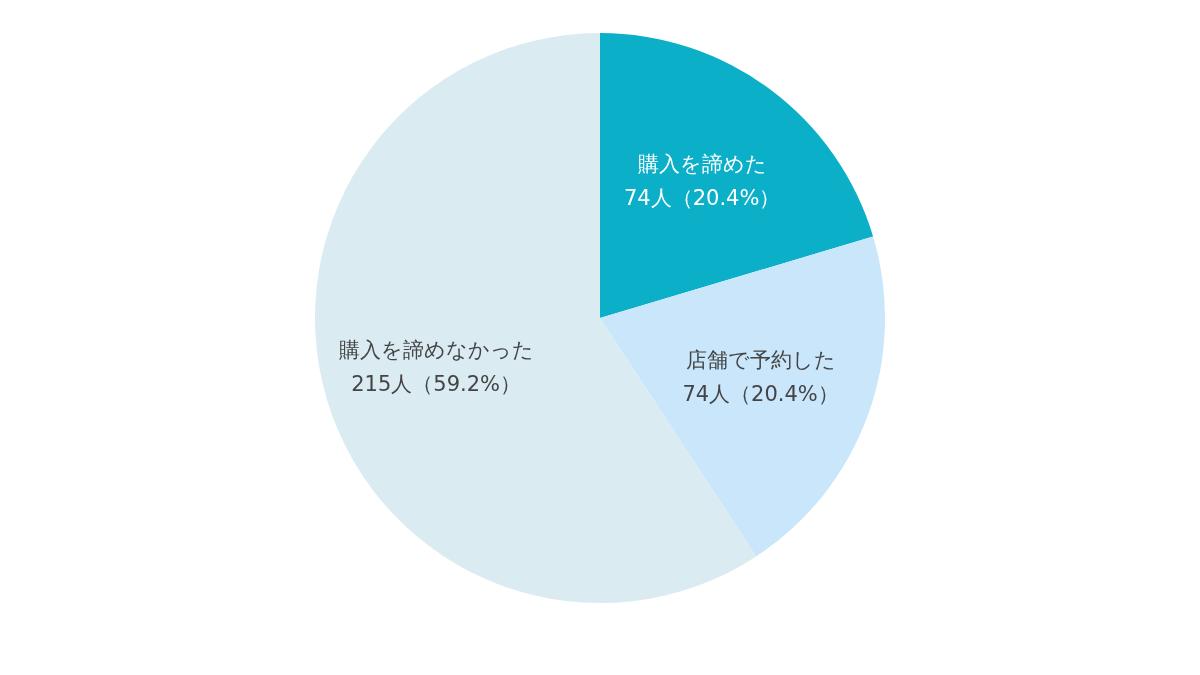  Describe the element at coordinates (760, 360) in the screenshot. I see `slice-label: 店舗で予約した` at that location.